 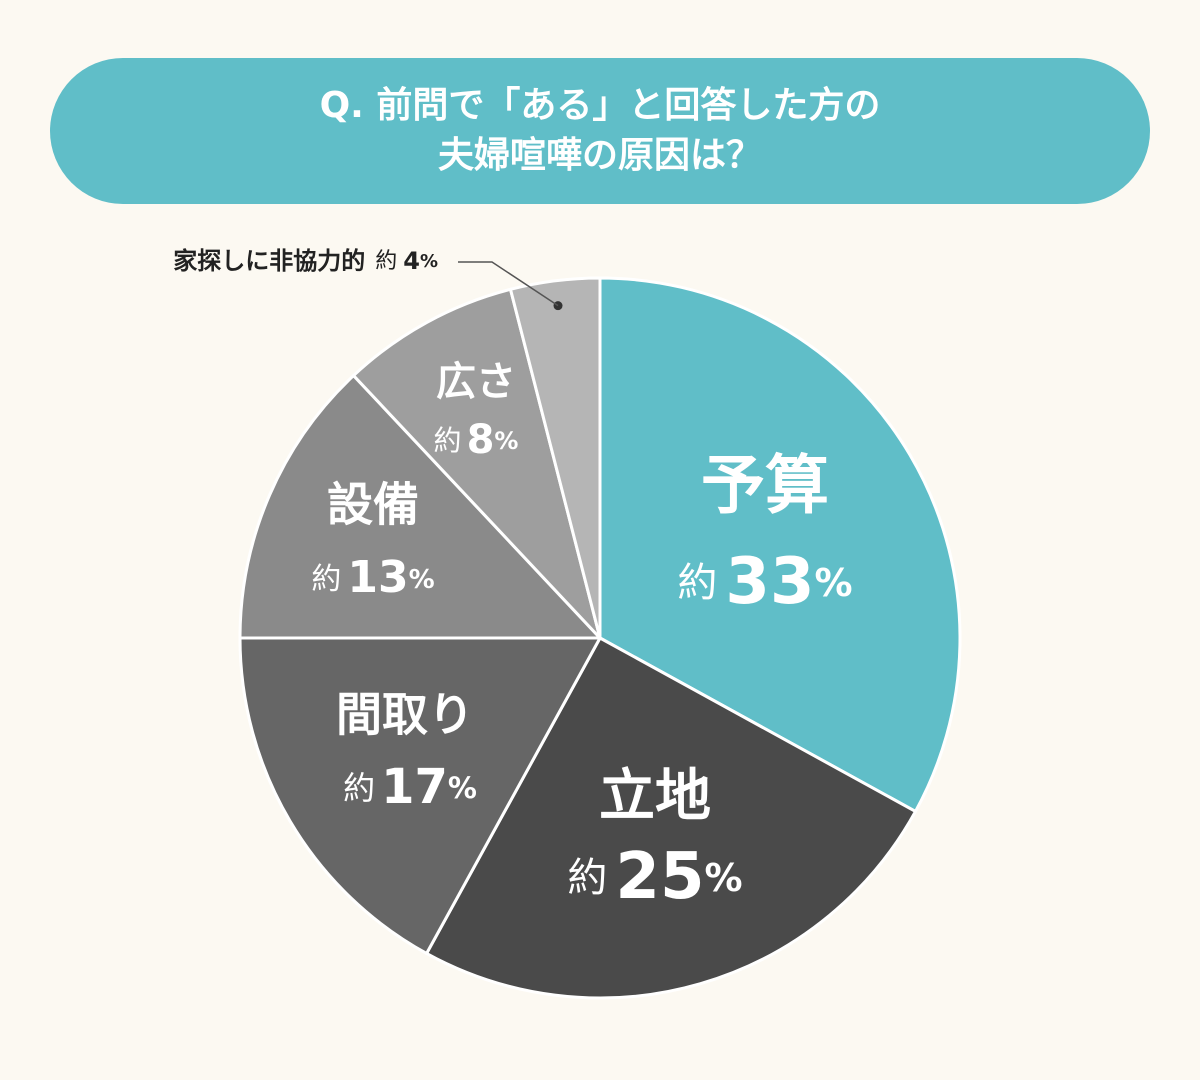 What do you see at coordinates (410, 787) in the screenshot?
I see `slice-value-3: 約 17%` at bounding box center [410, 787].